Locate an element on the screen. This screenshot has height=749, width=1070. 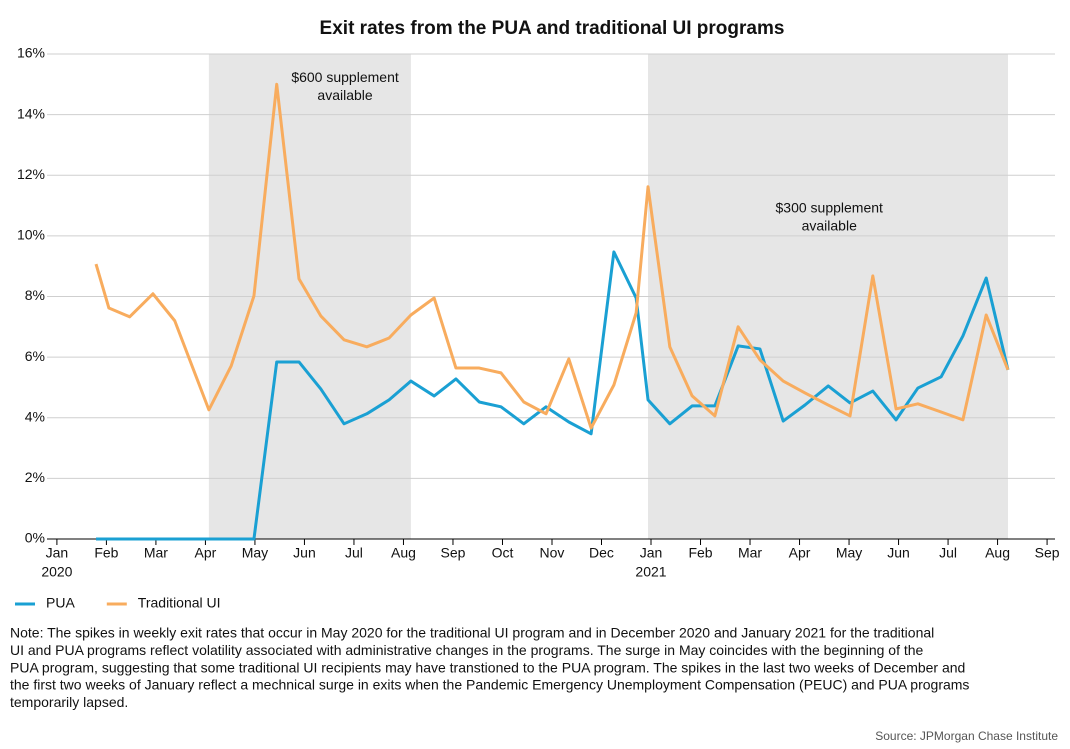
y-tick-label: 0% is located at coordinates (35, 538).